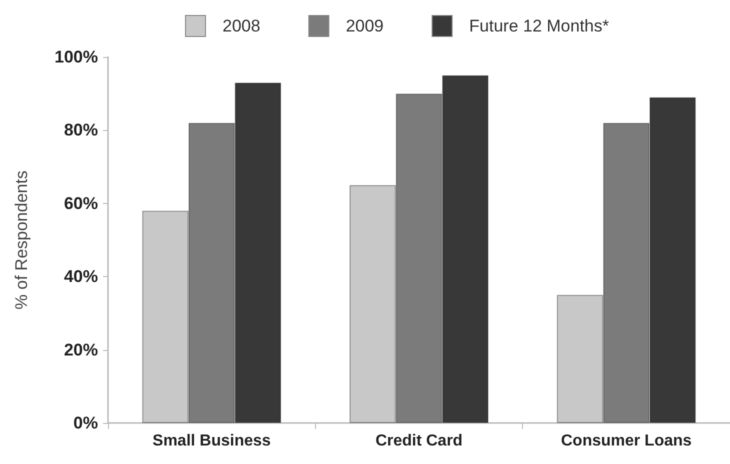 The width and height of the screenshot is (730, 464). What do you see at coordinates (21, 240) in the screenshot?
I see `y-axis-title: % of Respondents` at bounding box center [21, 240].